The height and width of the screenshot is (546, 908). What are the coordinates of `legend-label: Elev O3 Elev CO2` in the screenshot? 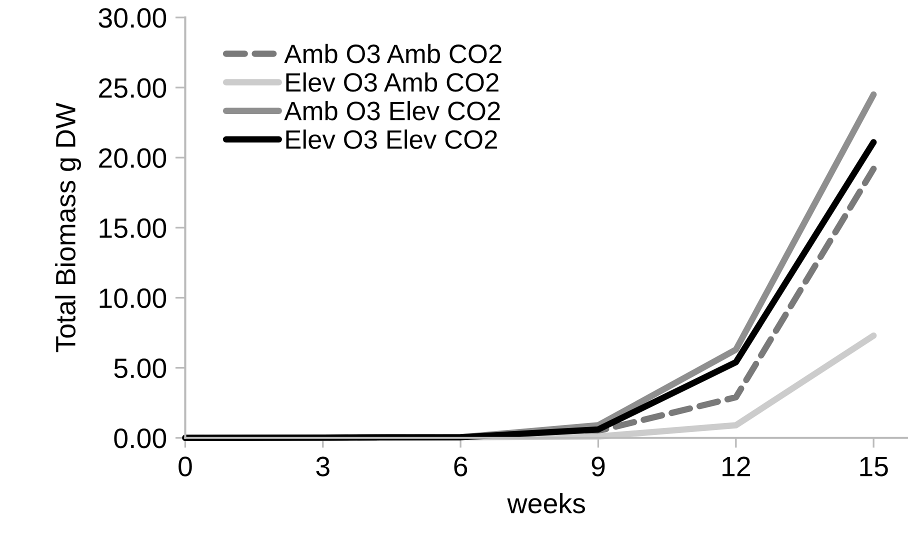 It's located at (391, 139).